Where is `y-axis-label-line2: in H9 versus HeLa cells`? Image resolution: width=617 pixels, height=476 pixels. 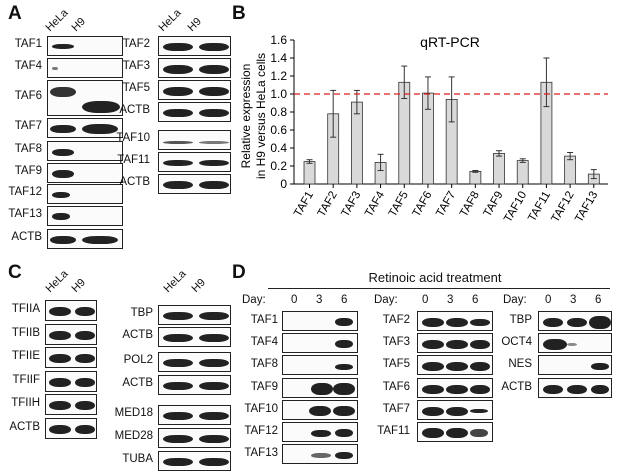
y-axis-label-line2: in H9 versus HeLa cells is located at coordinates (261, 116).